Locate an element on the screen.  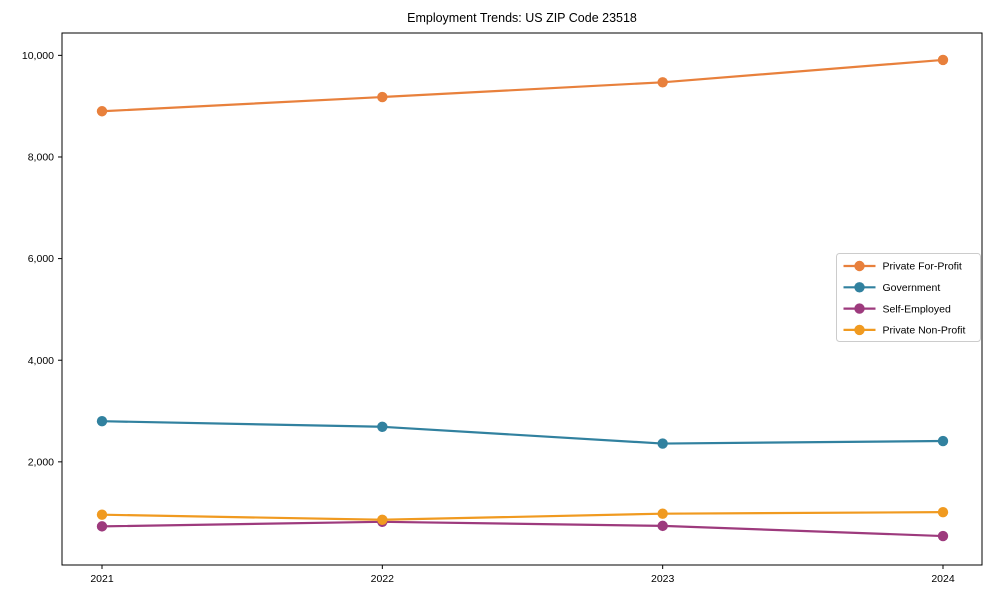
series-line-government is located at coordinates (522, 432).